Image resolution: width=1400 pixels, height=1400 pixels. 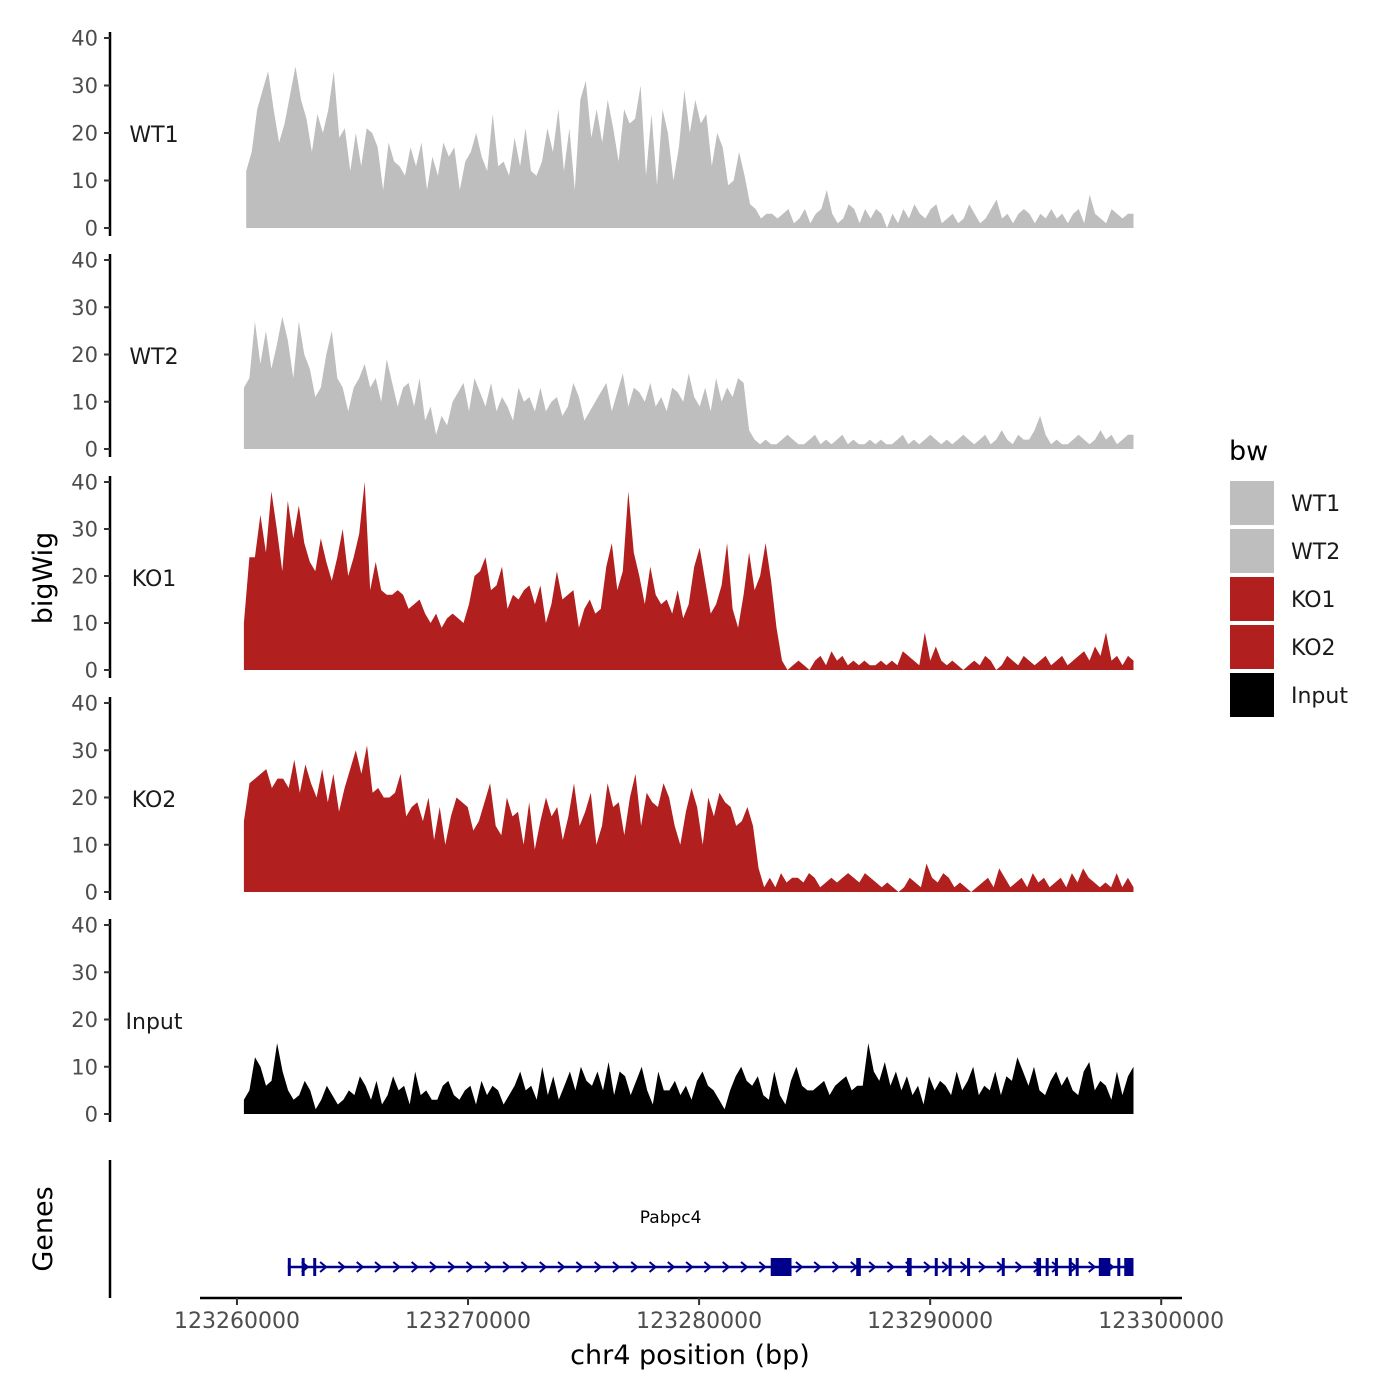 What do you see at coordinates (688, 382) in the screenshot?
I see `signal-area-wt2` at bounding box center [688, 382].